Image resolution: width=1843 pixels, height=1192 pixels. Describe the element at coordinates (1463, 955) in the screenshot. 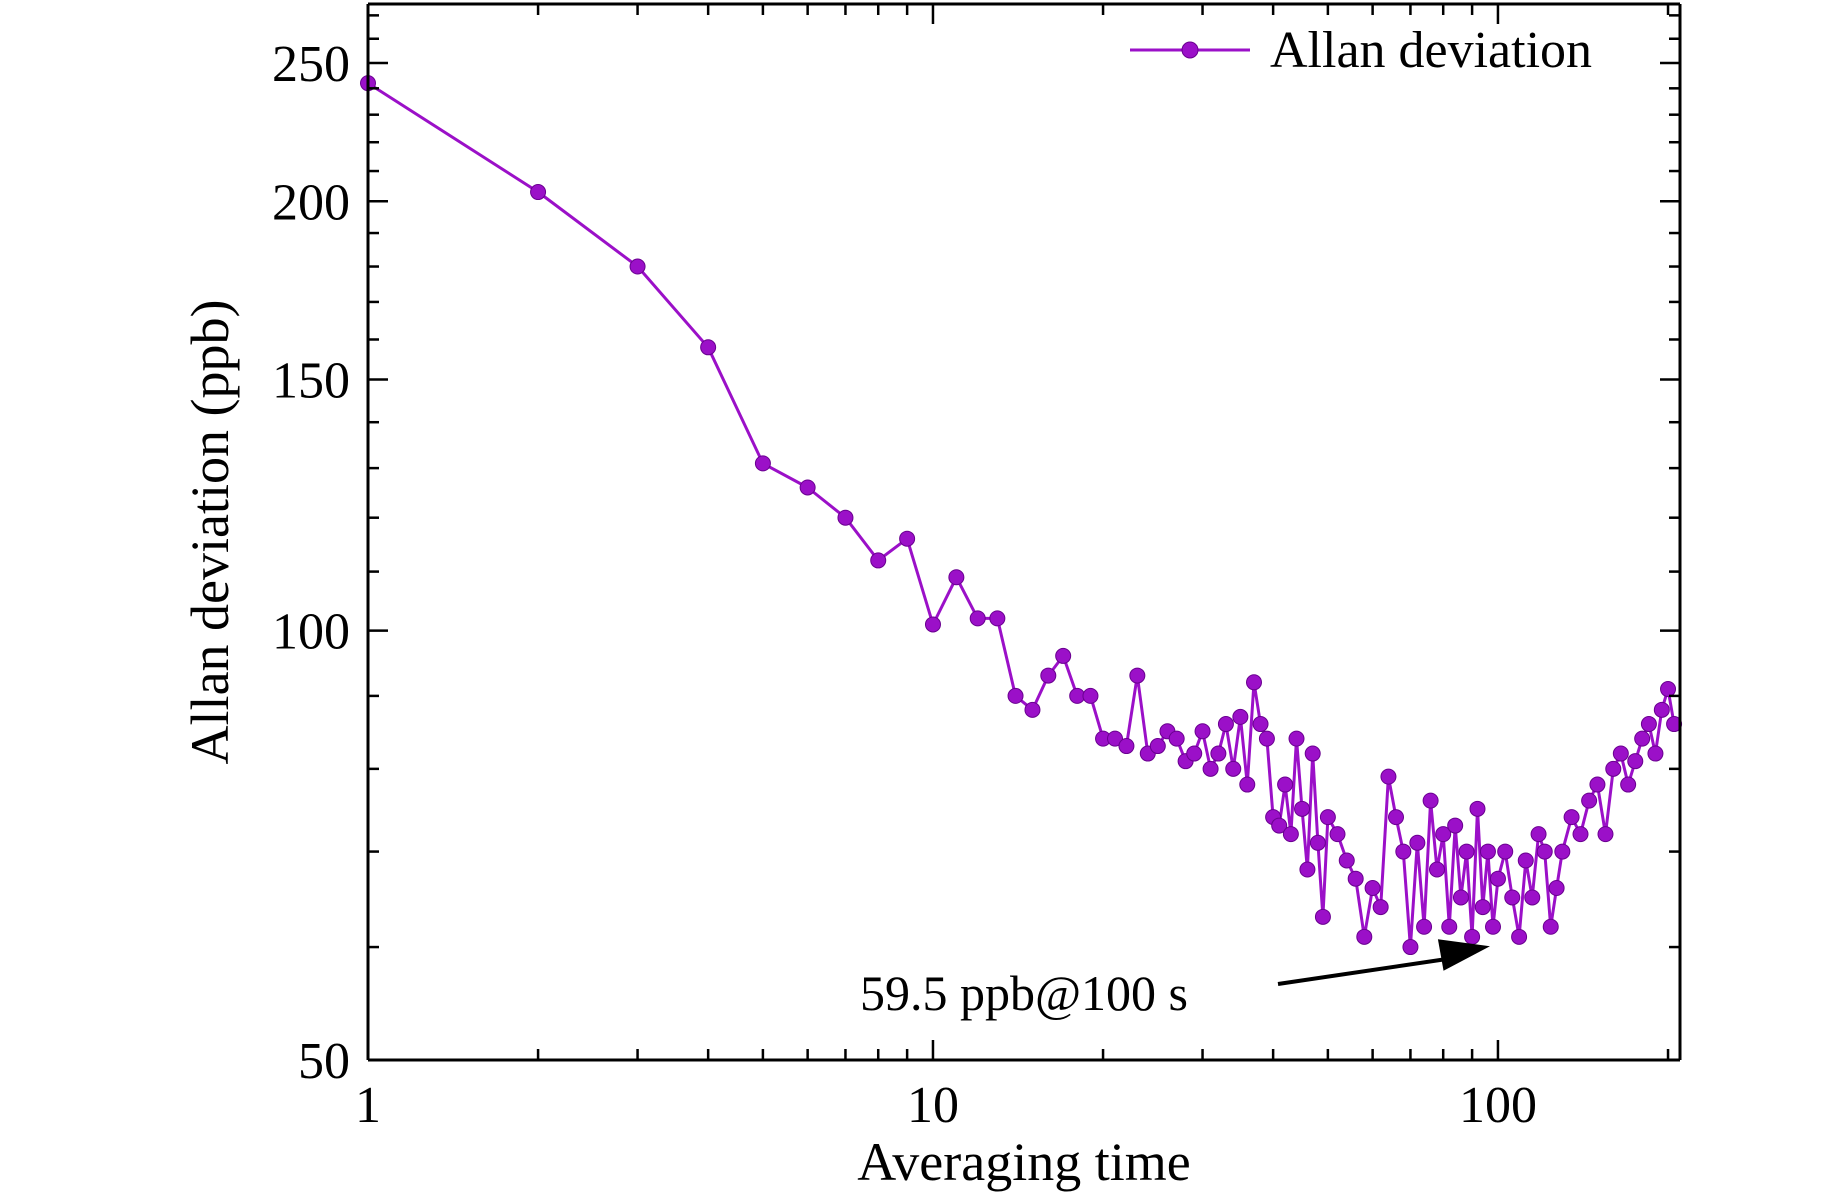

I see `annotation-arrowhead` at that location.